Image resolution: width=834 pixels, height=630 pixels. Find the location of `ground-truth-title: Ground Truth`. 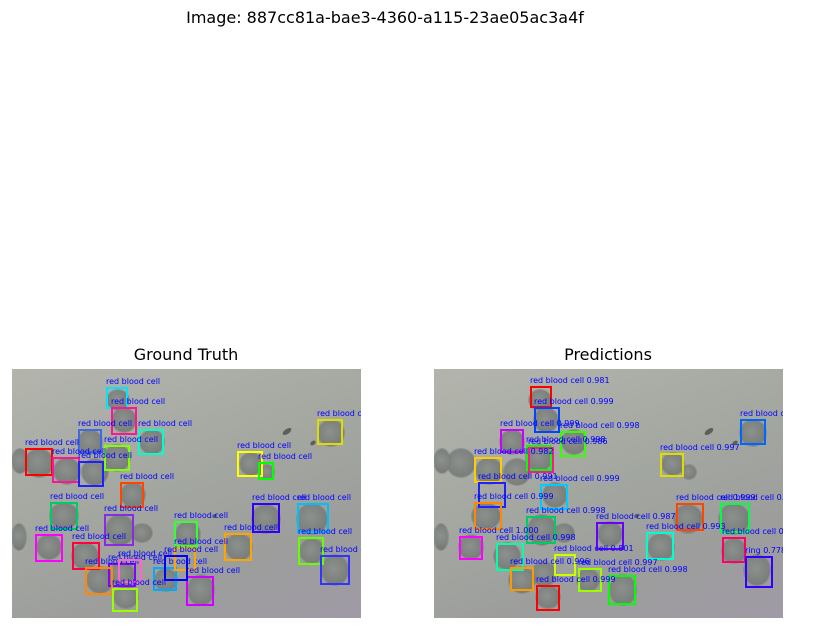

ground-truth-title: Ground Truth is located at coordinates (186, 354).